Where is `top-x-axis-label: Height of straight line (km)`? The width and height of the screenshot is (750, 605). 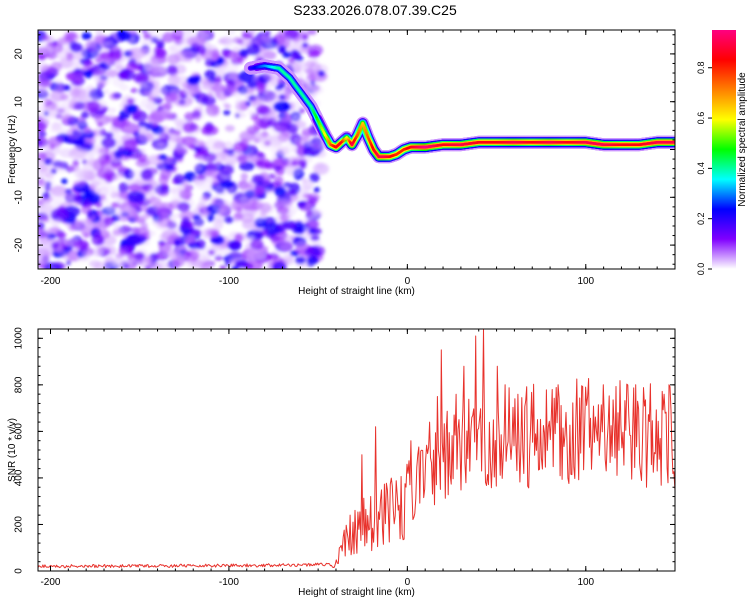
top-x-axis-label: Height of straight line (km) is located at coordinates (356, 291).